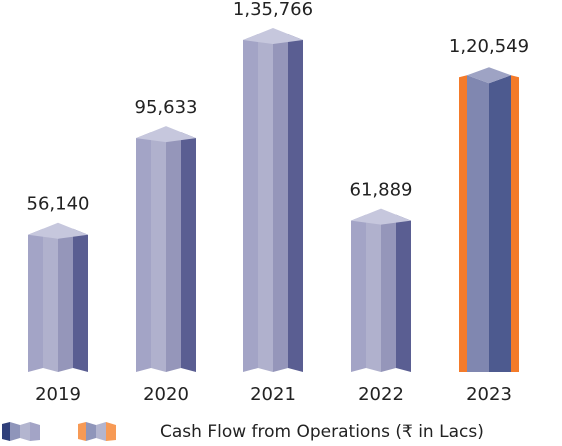  Describe the element at coordinates (166, 394) in the screenshot. I see `x-tick-label: 2020` at that location.